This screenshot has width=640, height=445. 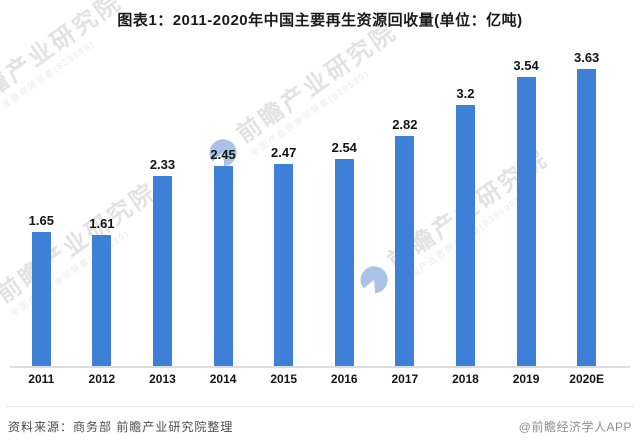 I want to click on bar-value-label: 1.65, so click(x=41, y=220).